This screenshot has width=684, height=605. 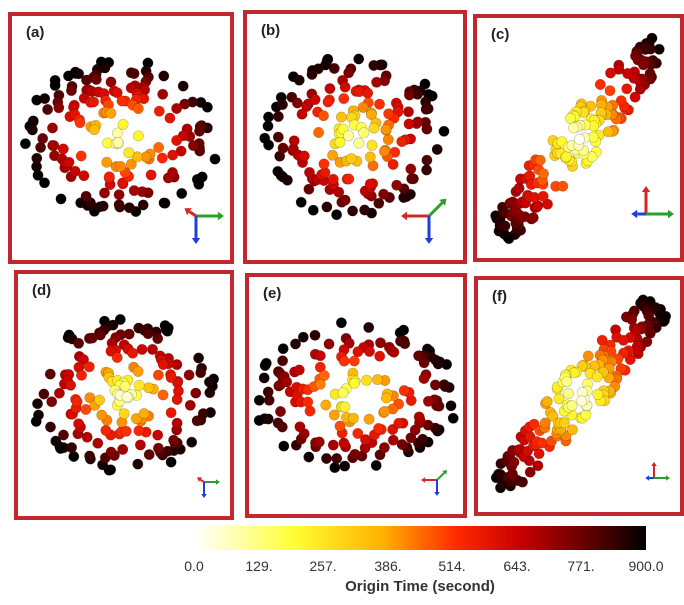 What do you see at coordinates (271, 30) in the screenshot?
I see `panel-label: (b)` at bounding box center [271, 30].